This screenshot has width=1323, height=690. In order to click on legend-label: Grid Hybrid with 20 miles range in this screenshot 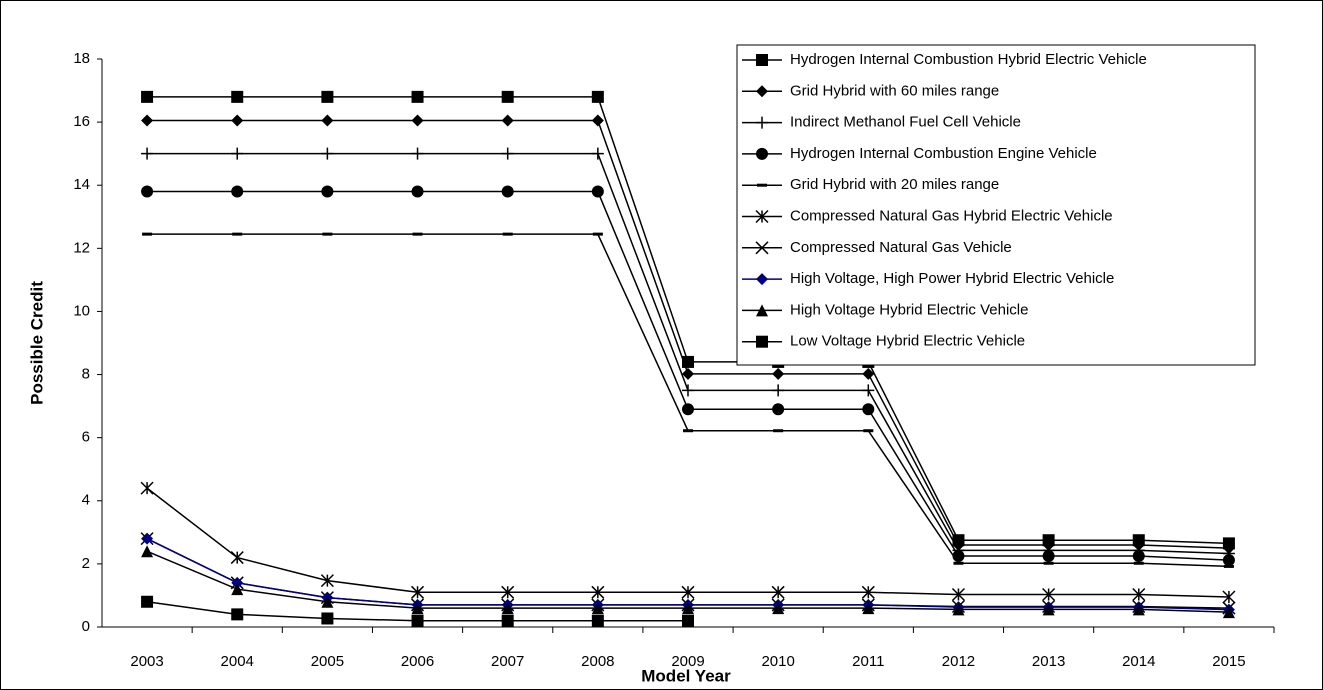, I will do `click(894, 184)`.